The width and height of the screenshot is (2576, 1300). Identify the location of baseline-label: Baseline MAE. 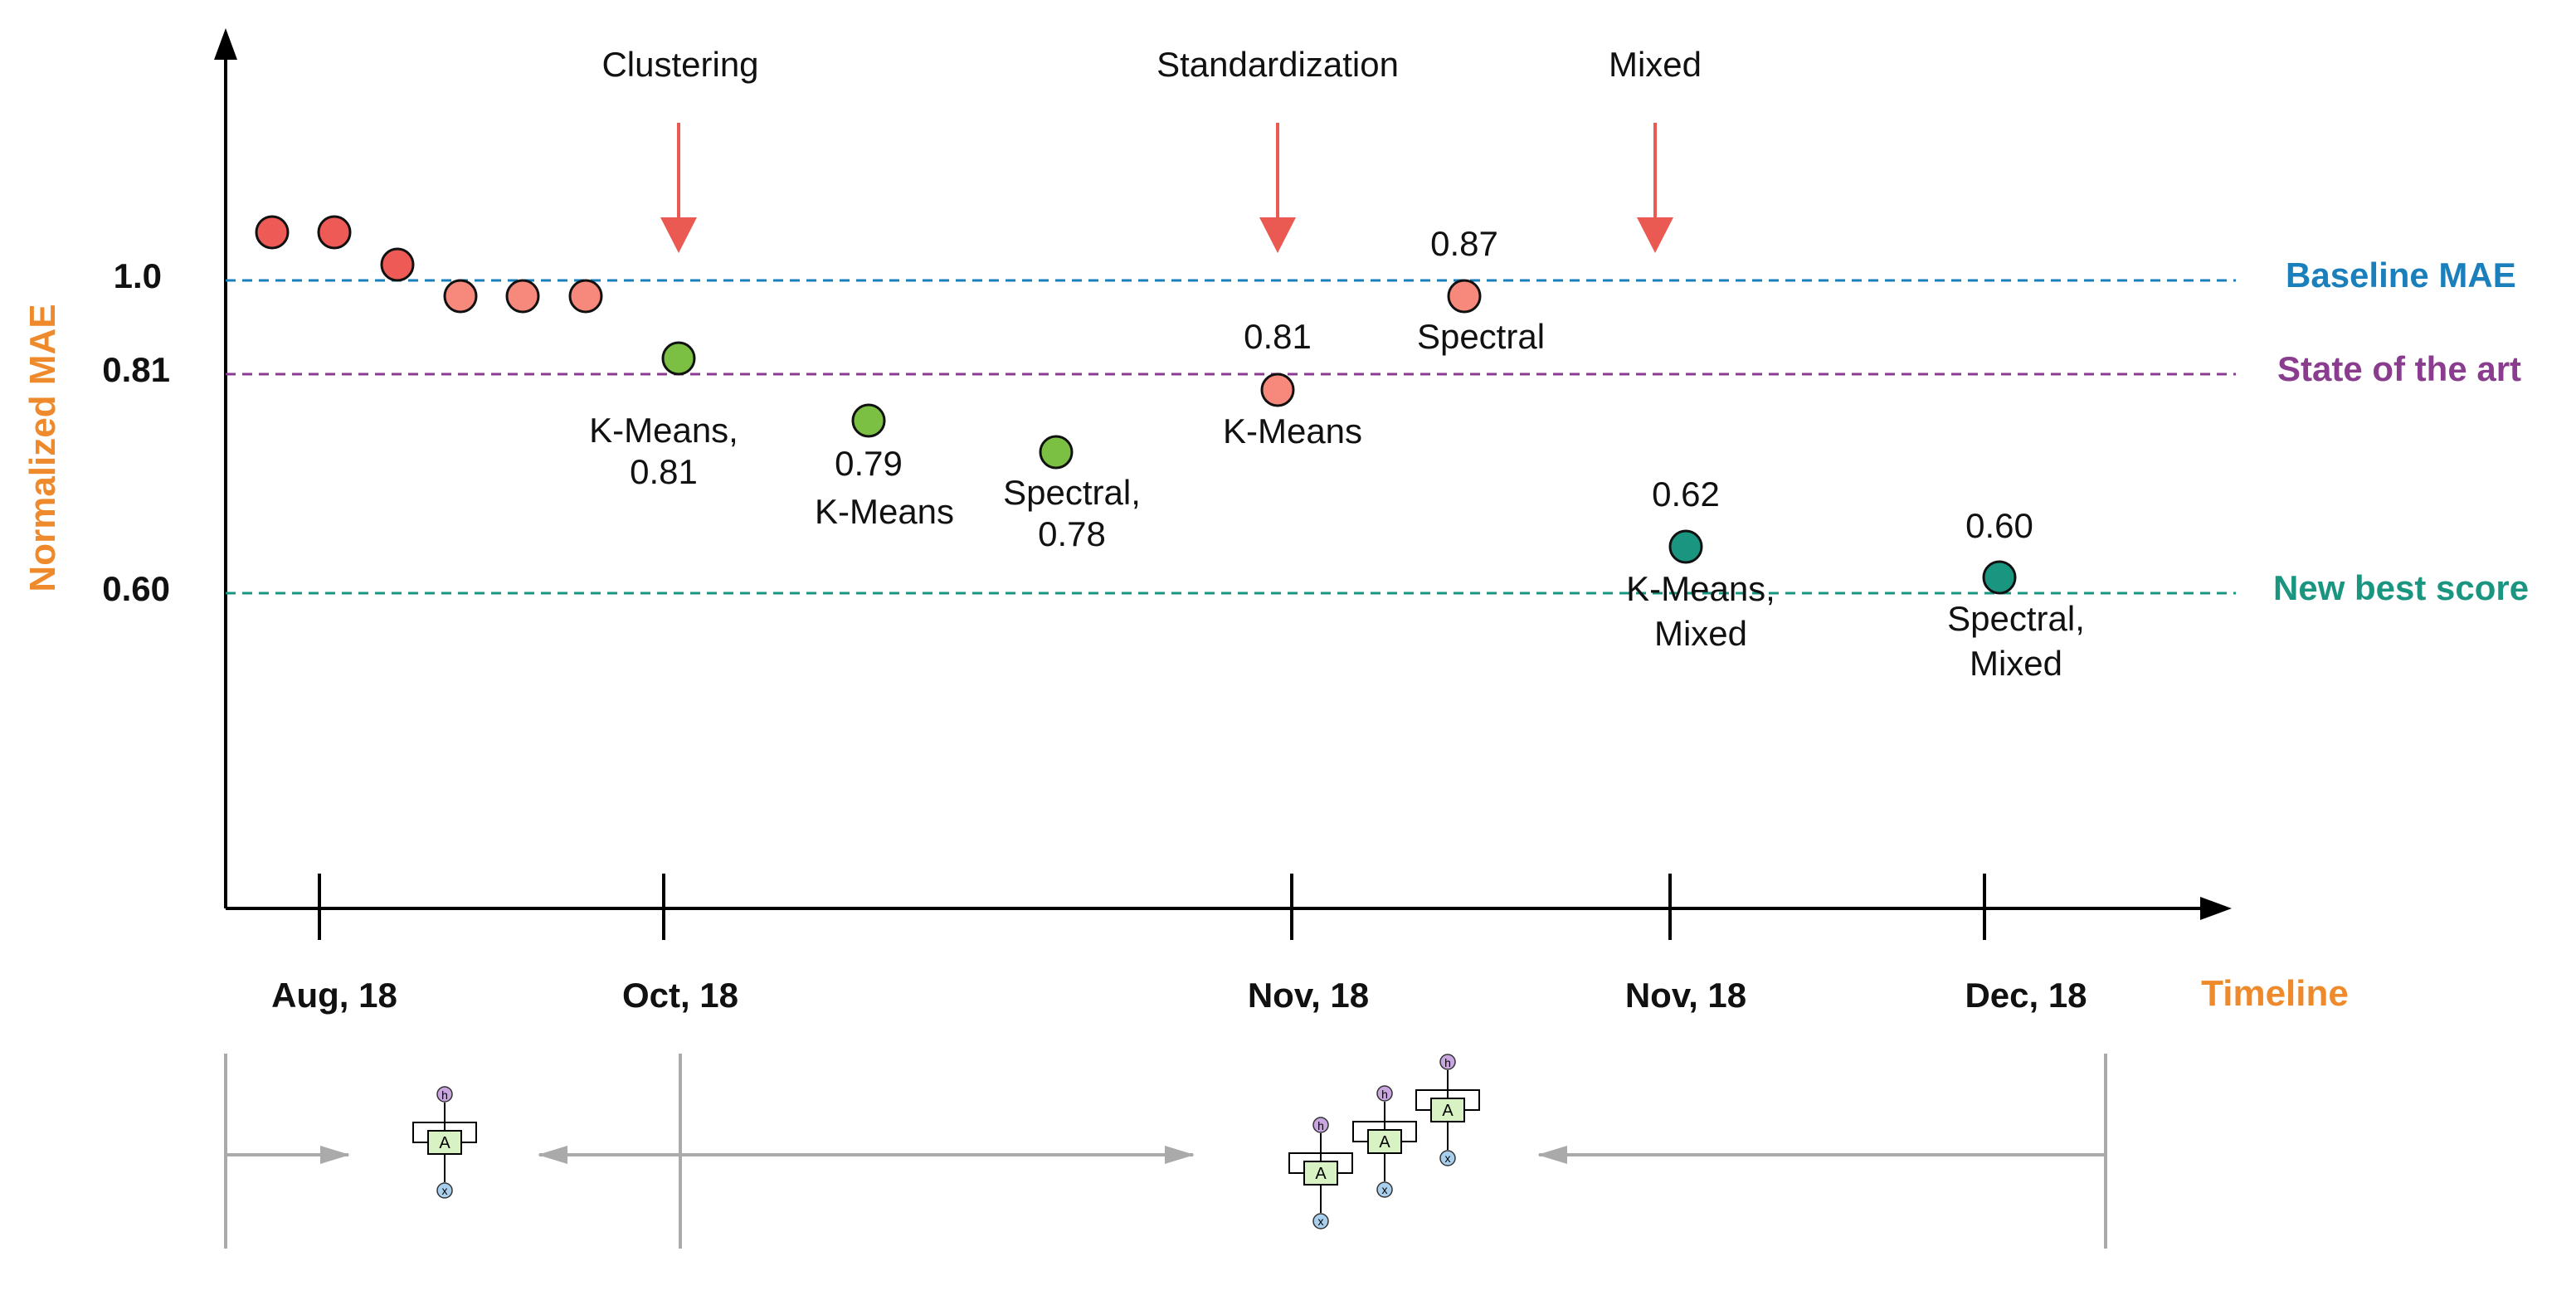
(2401, 275).